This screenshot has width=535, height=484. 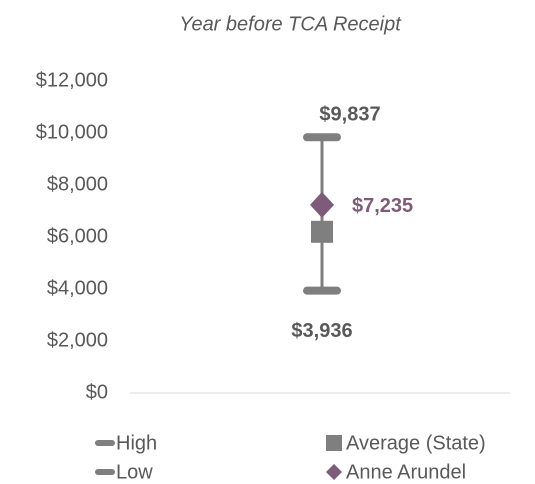 What do you see at coordinates (322, 204) in the screenshot?
I see `county-marker` at bounding box center [322, 204].